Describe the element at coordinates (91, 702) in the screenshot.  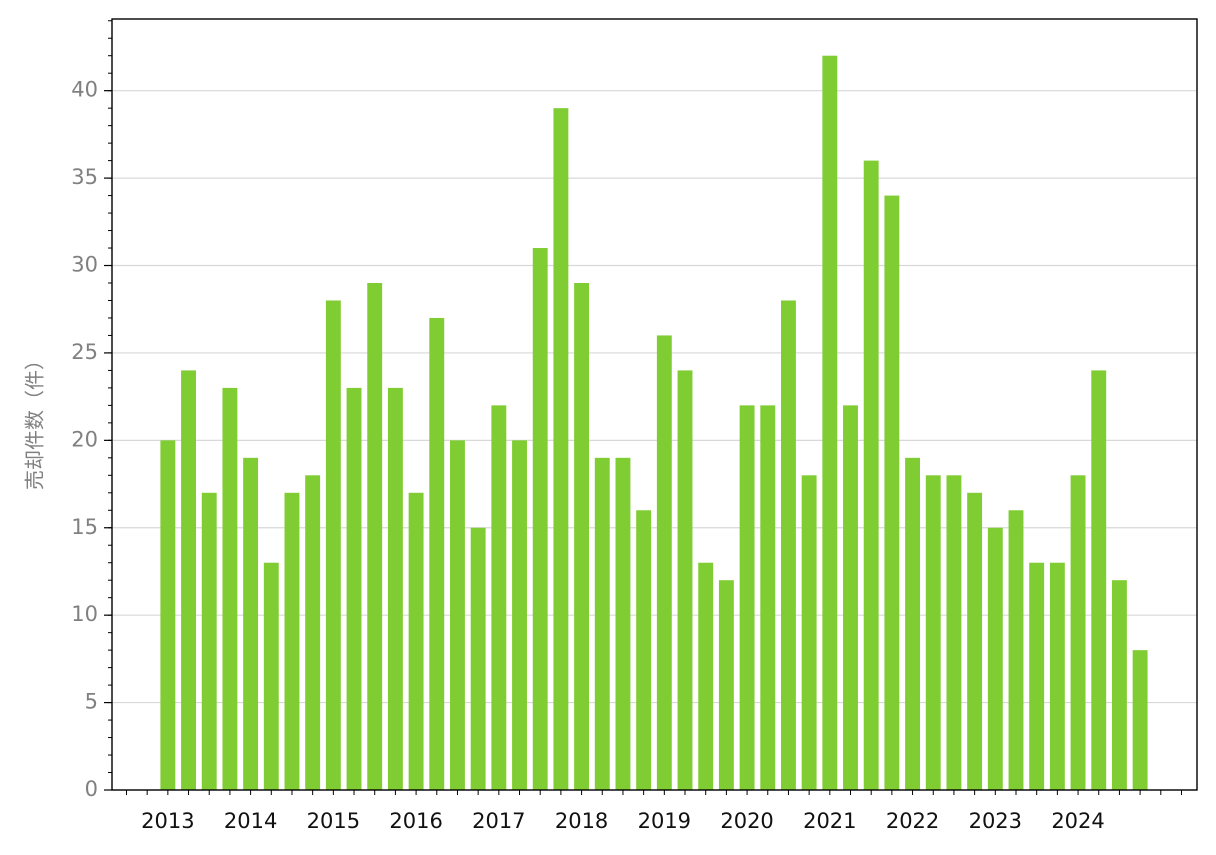
I see `y-tick-label: 5` at that location.